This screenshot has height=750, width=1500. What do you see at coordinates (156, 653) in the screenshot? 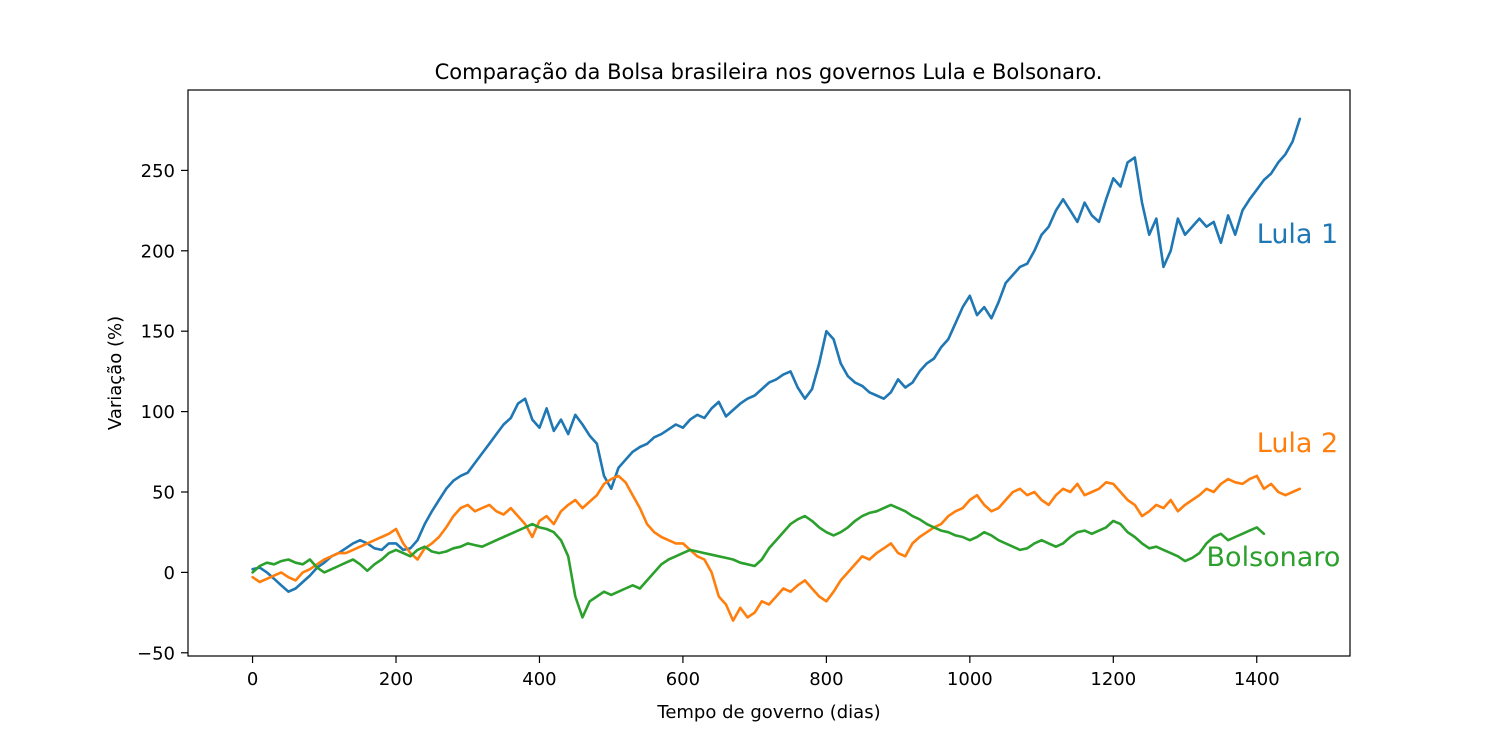
I see `y-tick-label: −50` at bounding box center [156, 653].